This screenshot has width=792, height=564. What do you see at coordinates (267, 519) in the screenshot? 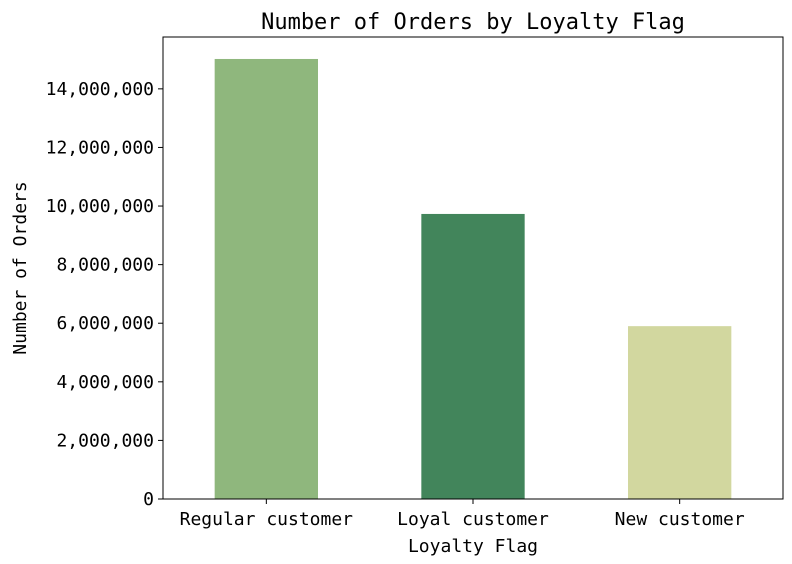
I see `x-tick-label: Regular customer` at bounding box center [267, 519].